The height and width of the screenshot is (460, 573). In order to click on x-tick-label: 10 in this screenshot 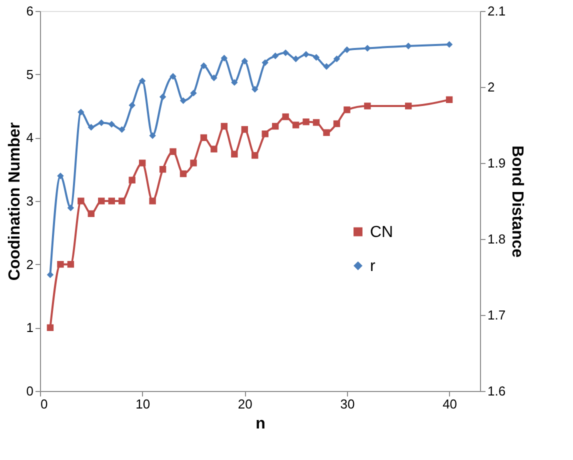, I will do `click(143, 404)`.